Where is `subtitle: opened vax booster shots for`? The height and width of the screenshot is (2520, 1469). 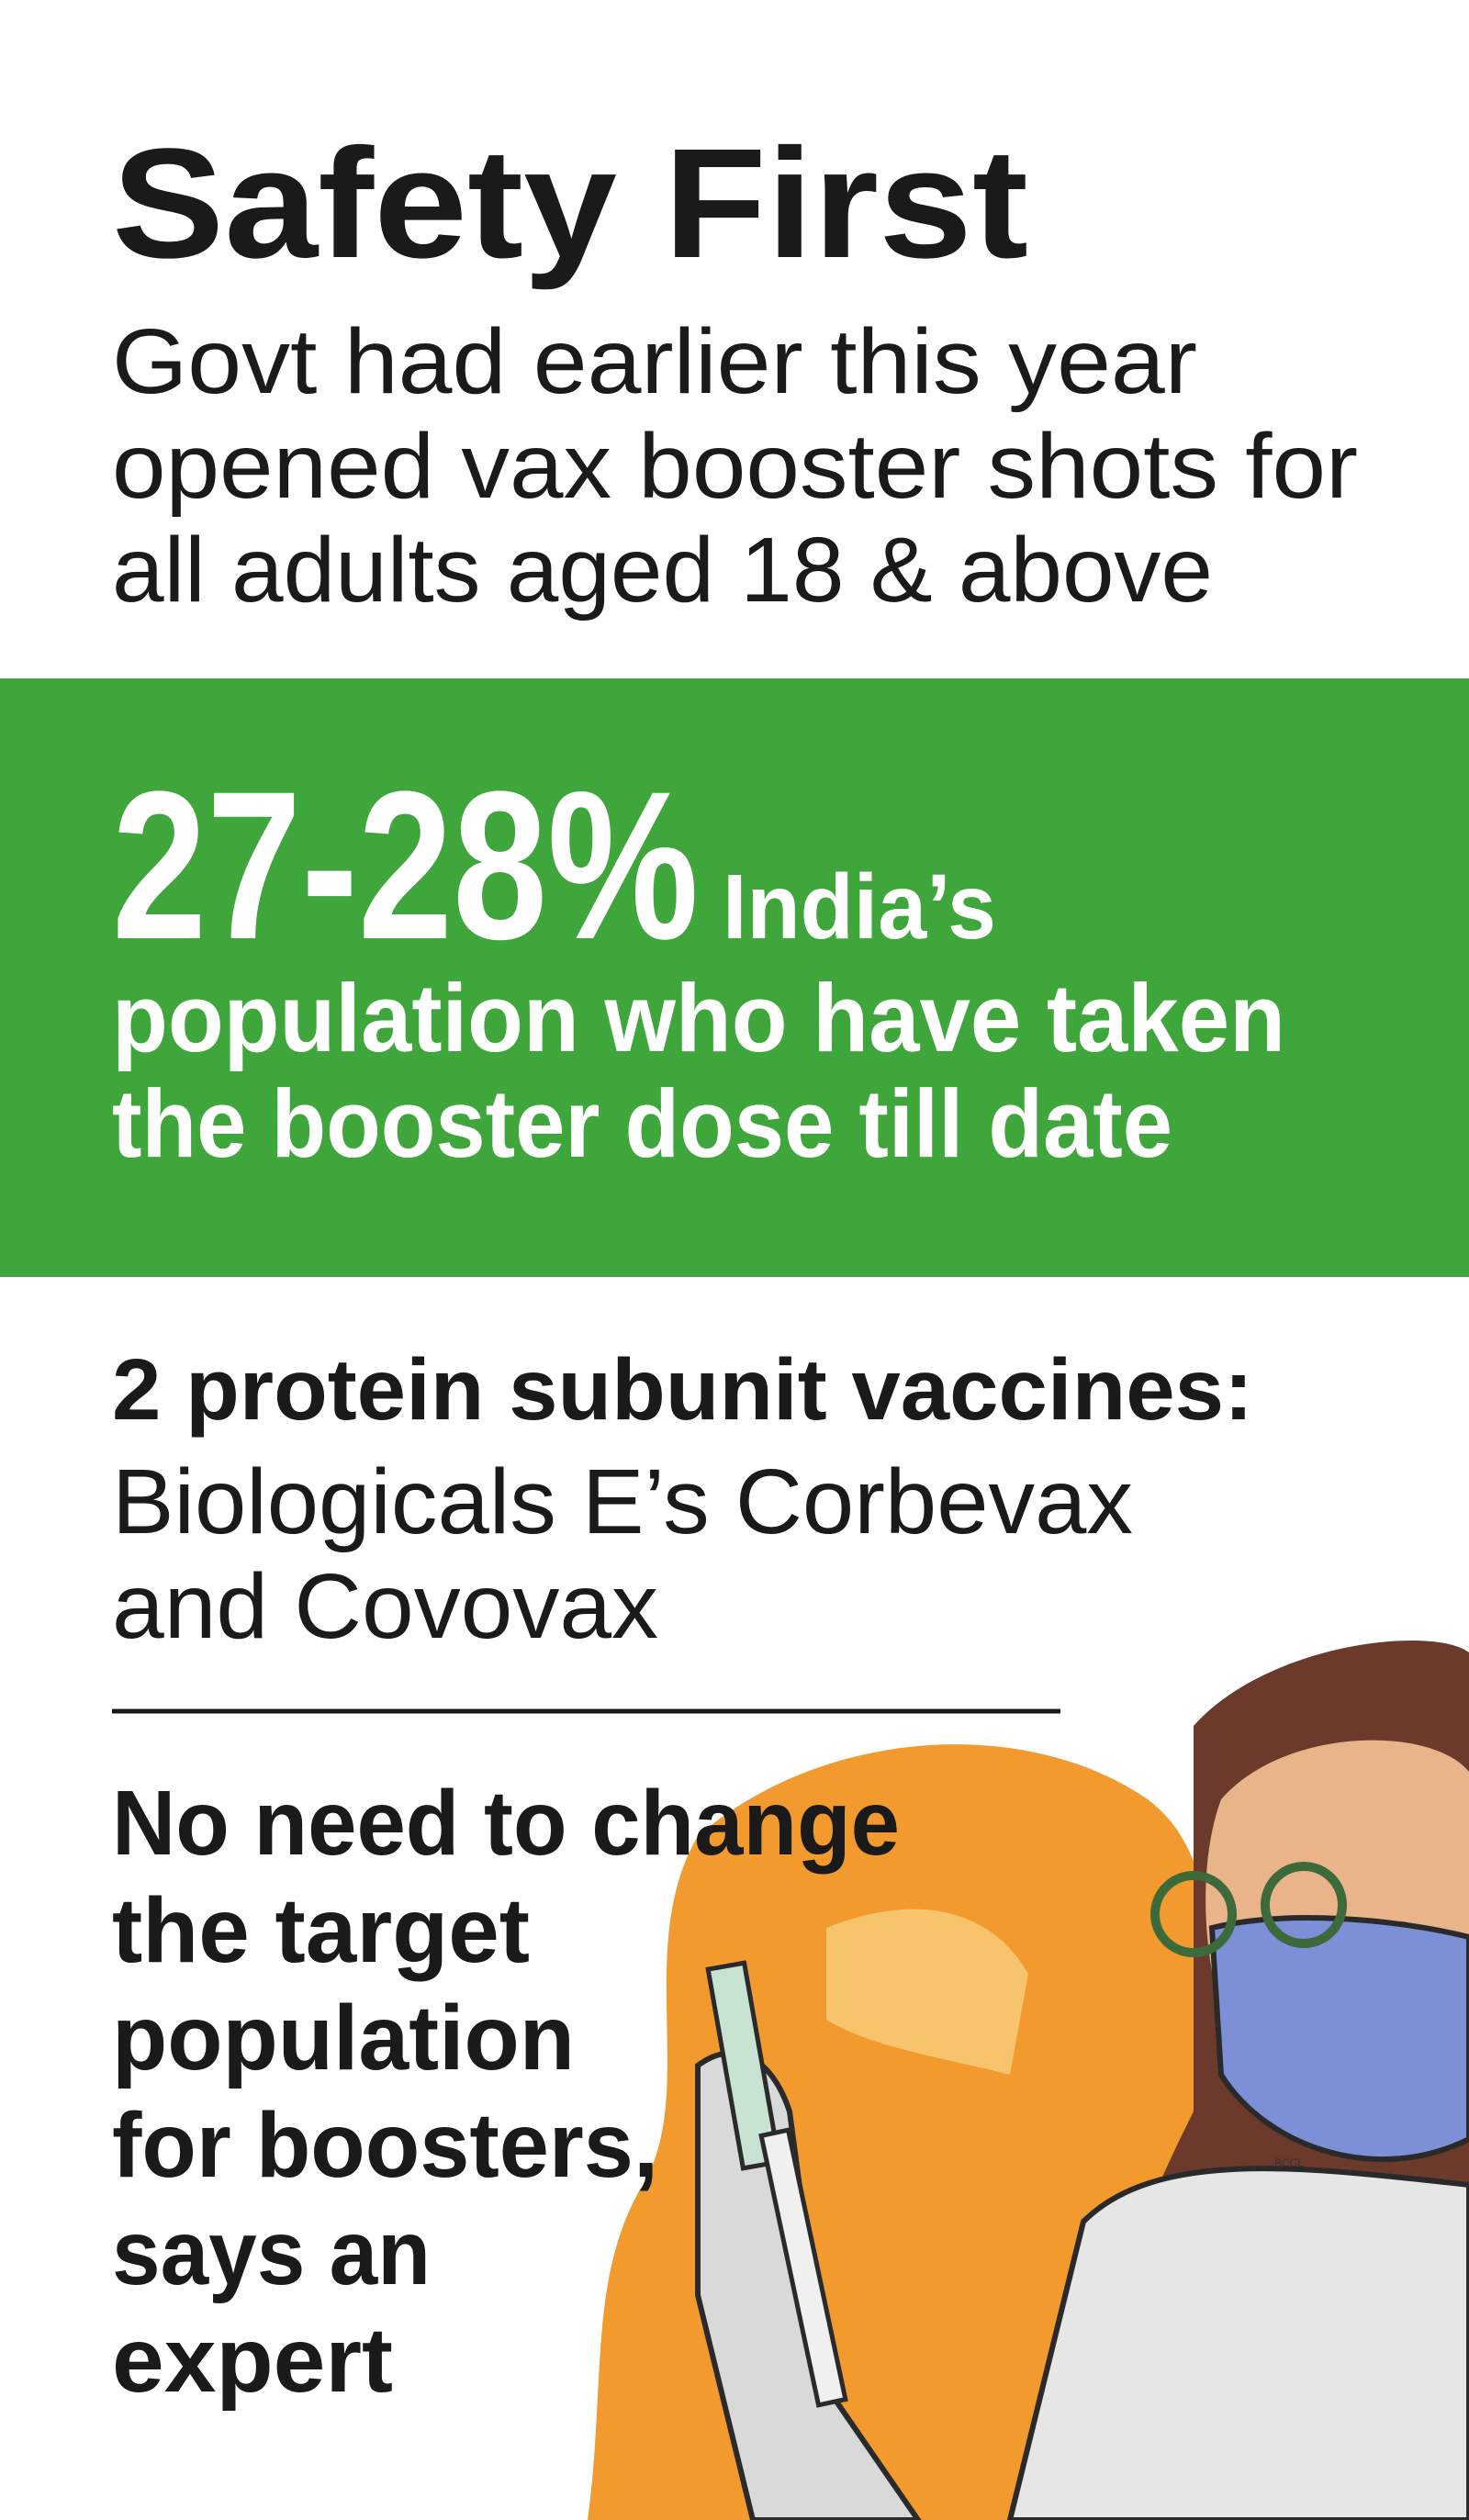
subtitle: opened vax booster shots for is located at coordinates (735, 466).